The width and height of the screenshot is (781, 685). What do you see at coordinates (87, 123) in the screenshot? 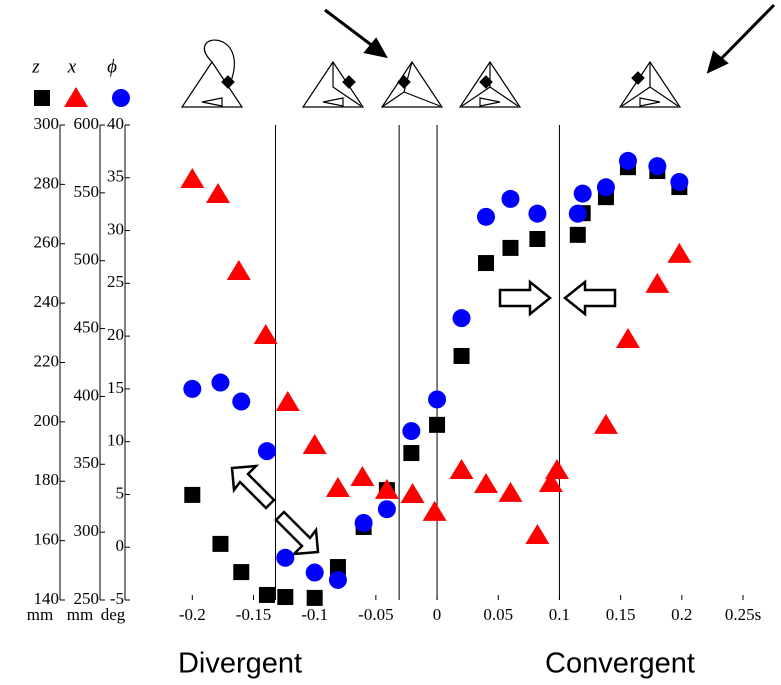
I see `y-tick-label: 600` at bounding box center [87, 123].